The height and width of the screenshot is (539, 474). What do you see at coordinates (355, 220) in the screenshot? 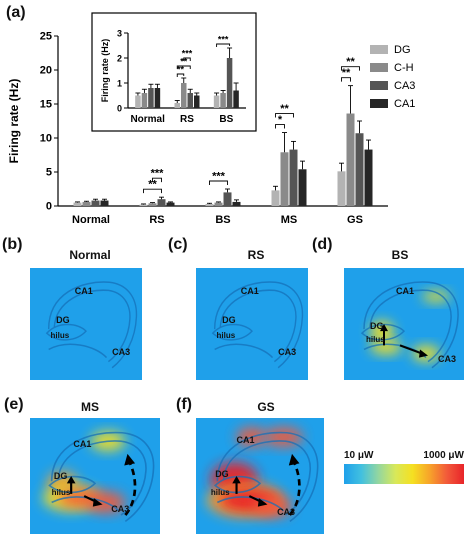
I see `x-tick-label: GS` at bounding box center [355, 220].